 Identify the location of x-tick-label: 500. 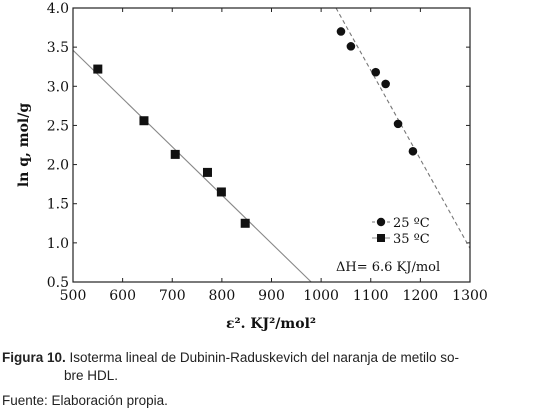
(73, 296).